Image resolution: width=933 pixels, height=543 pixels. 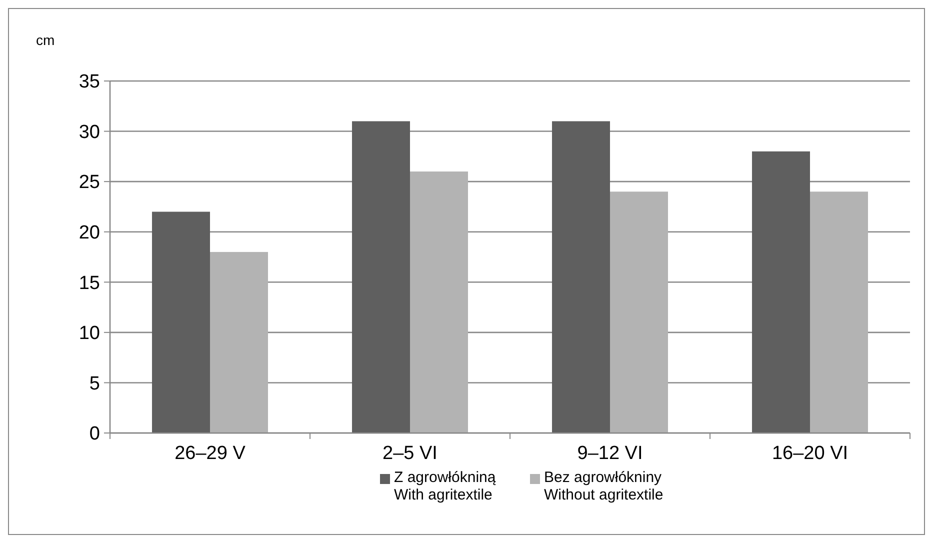 What do you see at coordinates (89, 333) in the screenshot?
I see `y-tick-label: 10` at bounding box center [89, 333].